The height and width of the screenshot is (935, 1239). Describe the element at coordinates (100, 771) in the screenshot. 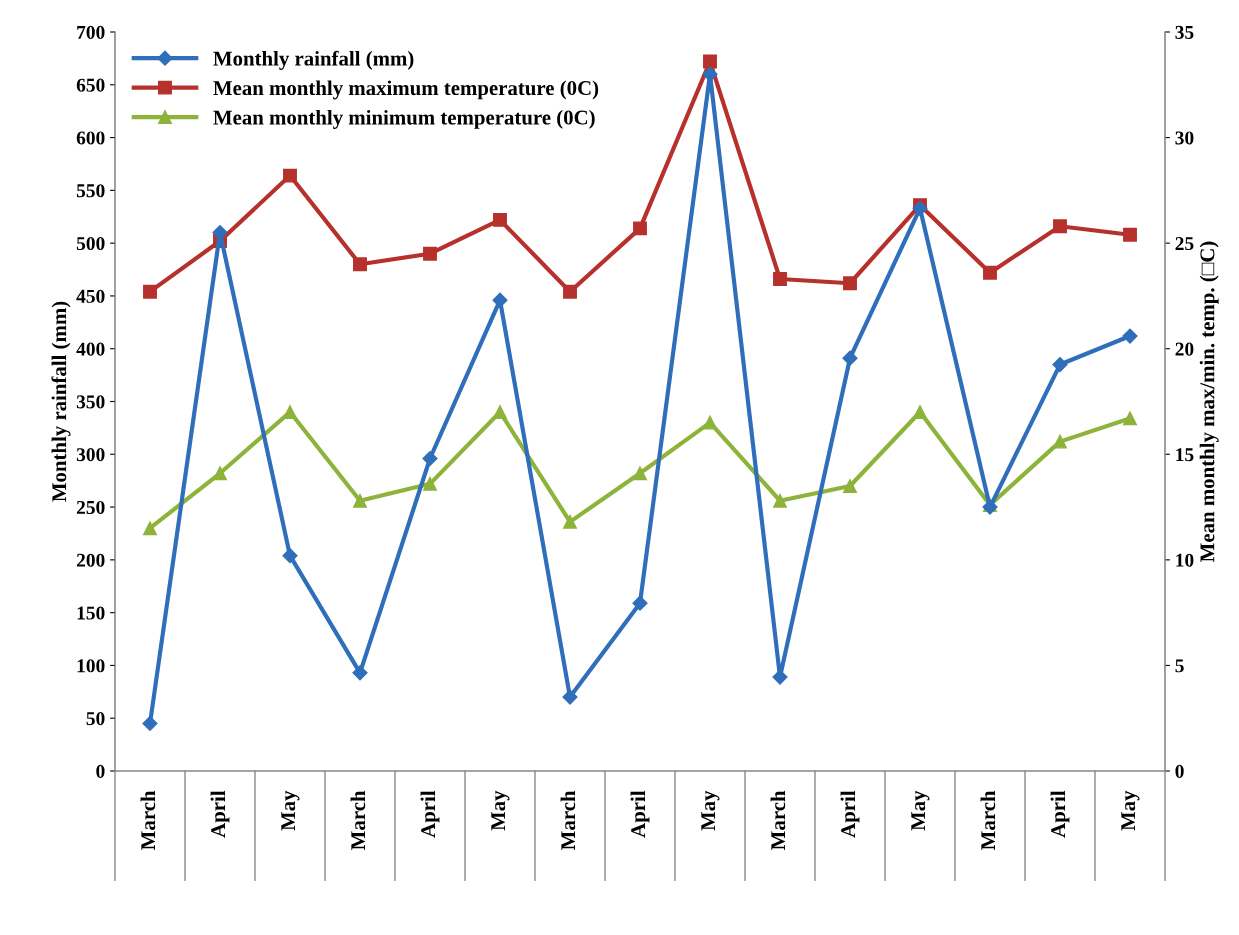

I see `y-tick-label: 0` at that location.